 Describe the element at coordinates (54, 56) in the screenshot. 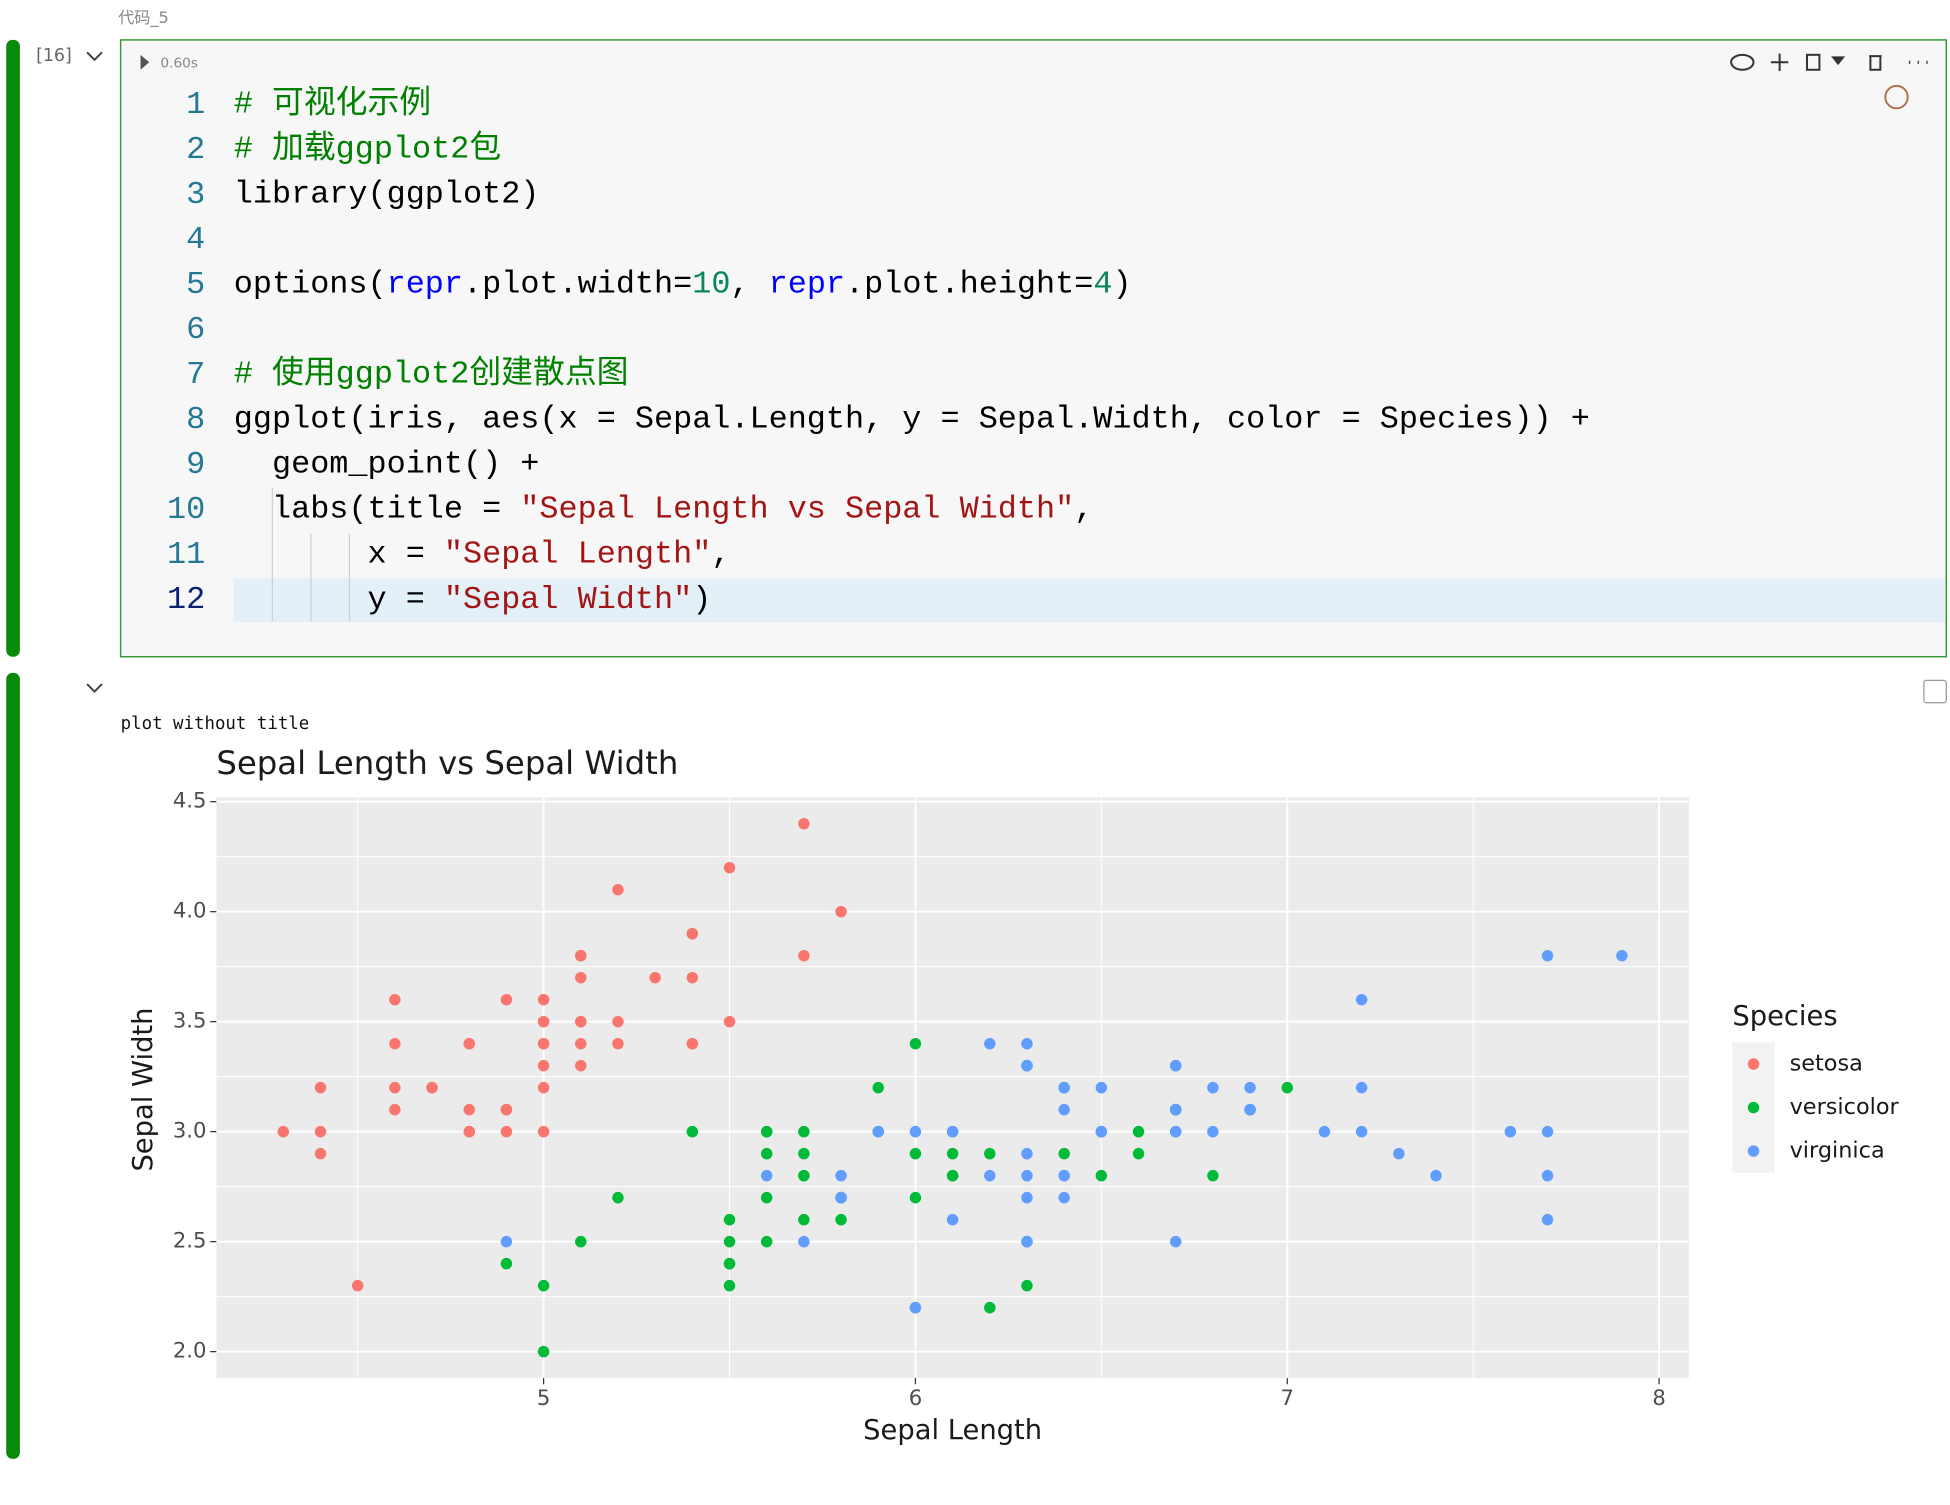

I see `execution-count: [16]` at that location.